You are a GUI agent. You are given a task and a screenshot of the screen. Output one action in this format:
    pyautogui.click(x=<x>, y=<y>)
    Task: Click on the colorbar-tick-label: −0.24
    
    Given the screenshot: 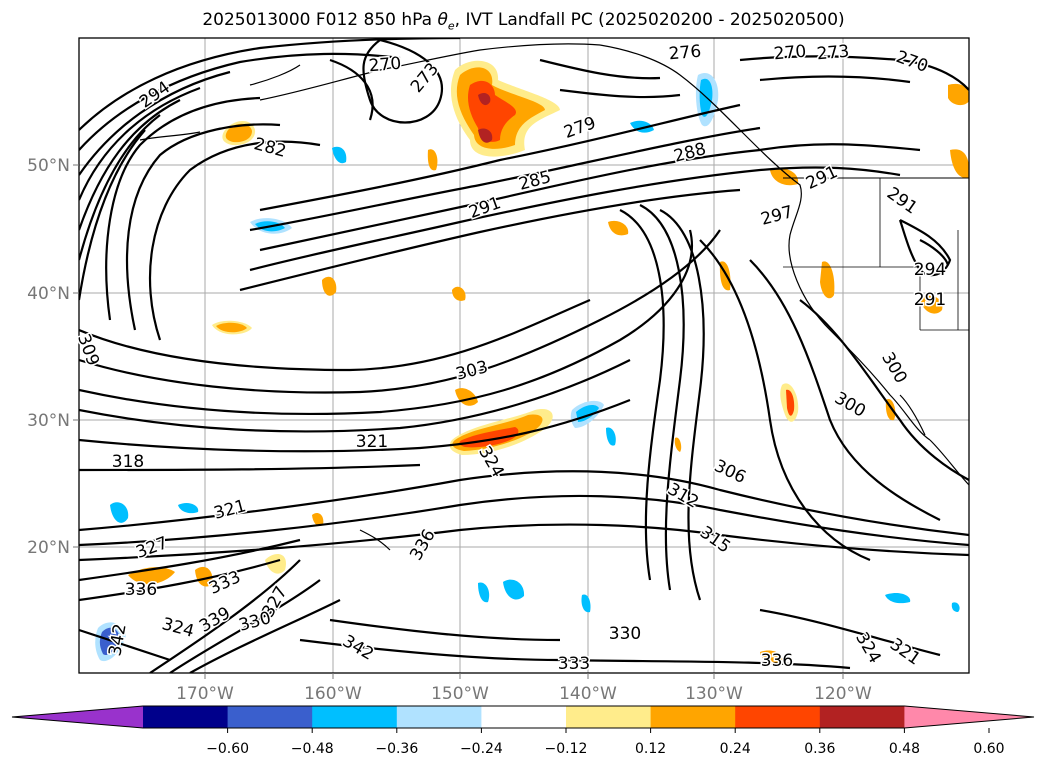 What is the action you would take?
    pyautogui.click(x=481, y=749)
    